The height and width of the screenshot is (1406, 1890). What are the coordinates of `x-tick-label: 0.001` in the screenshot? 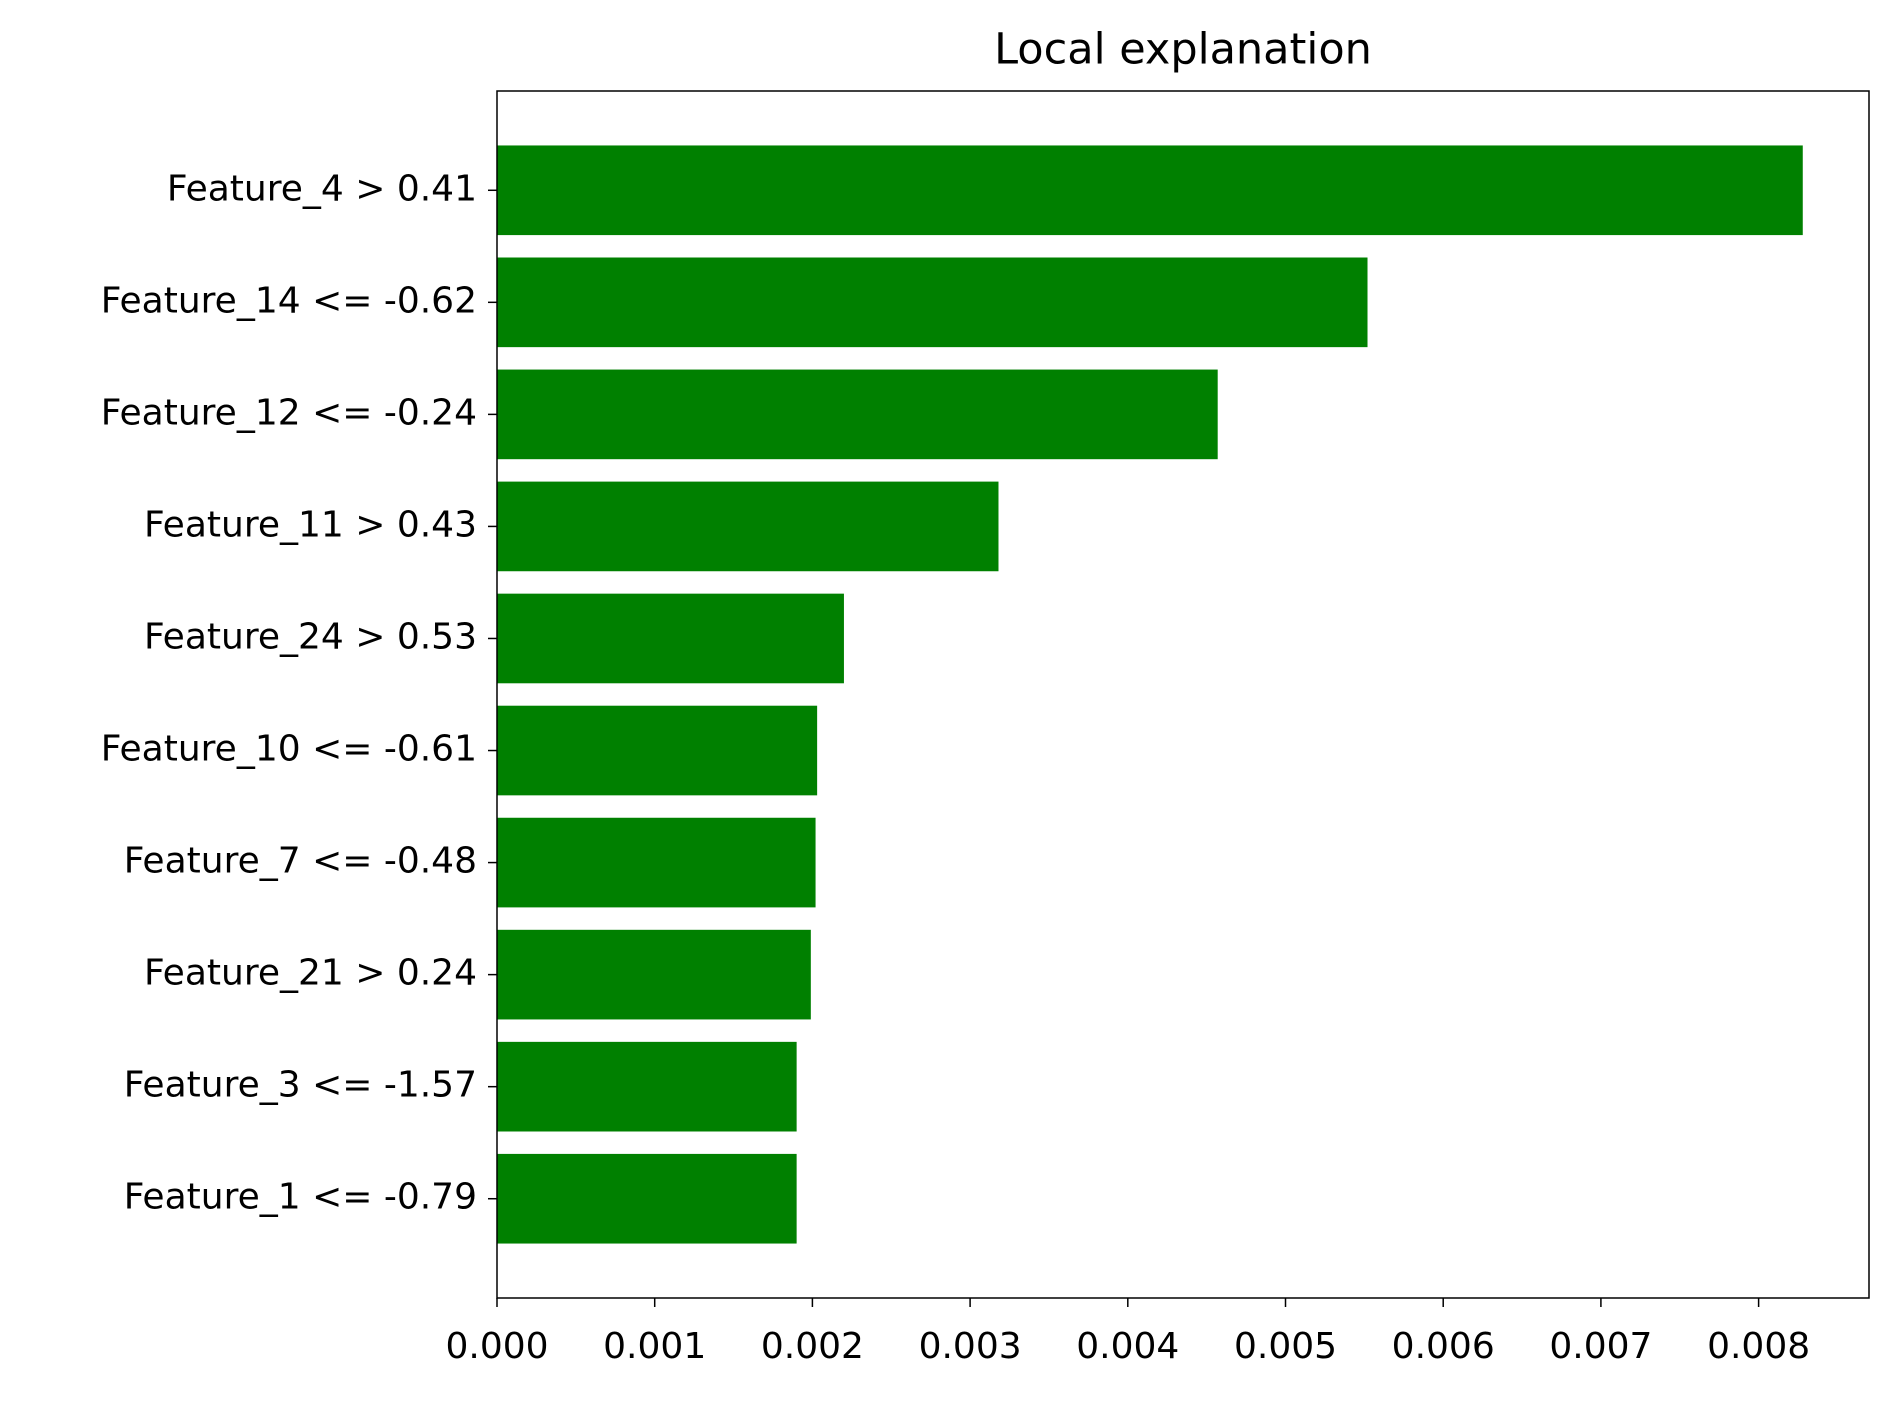 It's located at (654, 1346).